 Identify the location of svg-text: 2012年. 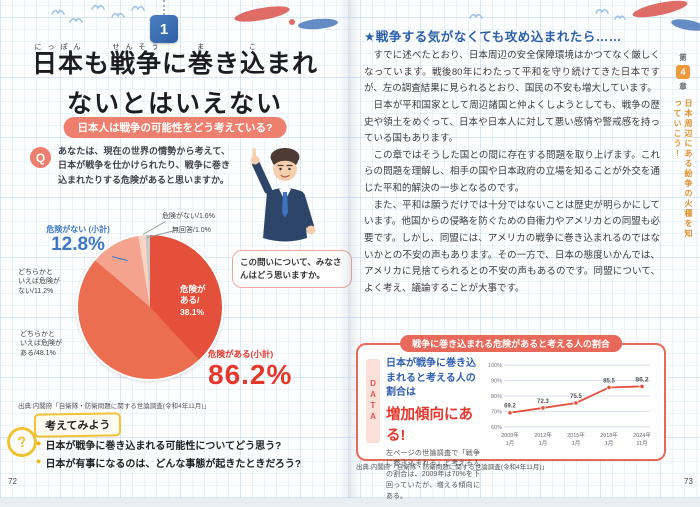
(543, 435).